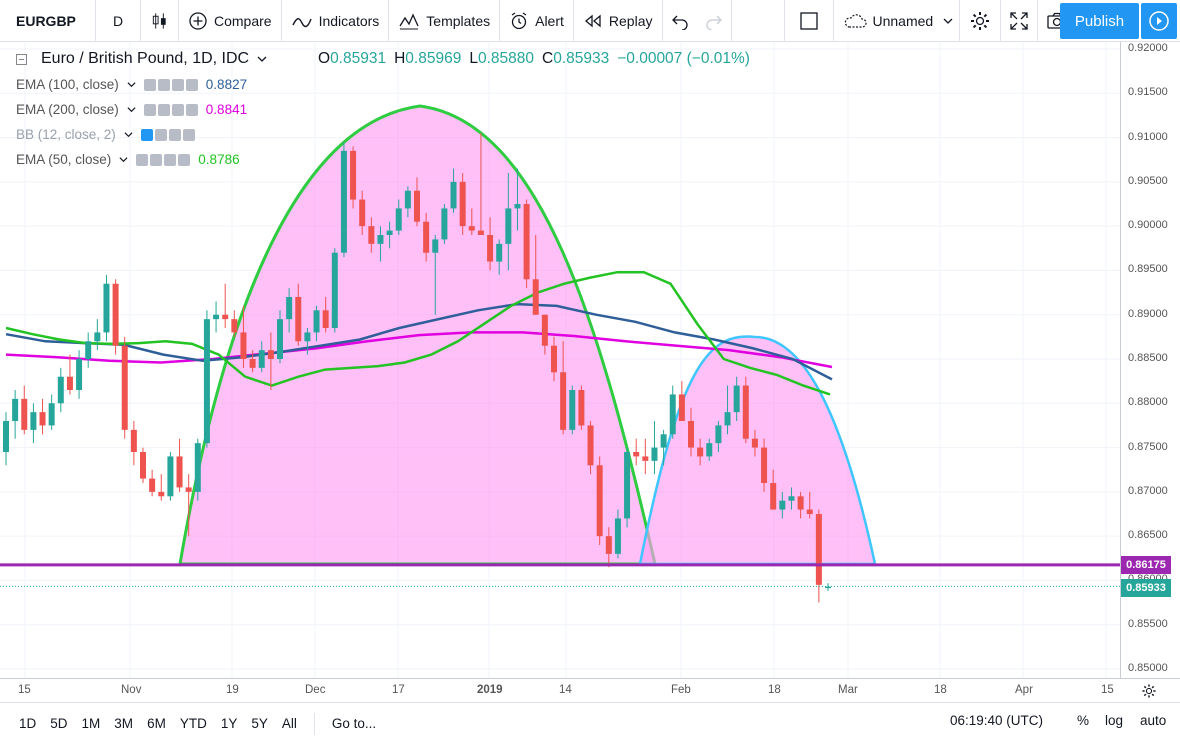  What do you see at coordinates (160, 21) in the screenshot?
I see `chart-type-button` at bounding box center [160, 21].